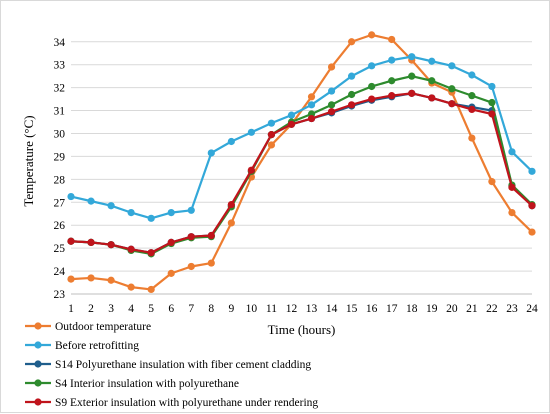  Describe the element at coordinates (60, 134) in the screenshot. I see `y-tick-label: 30` at that location.